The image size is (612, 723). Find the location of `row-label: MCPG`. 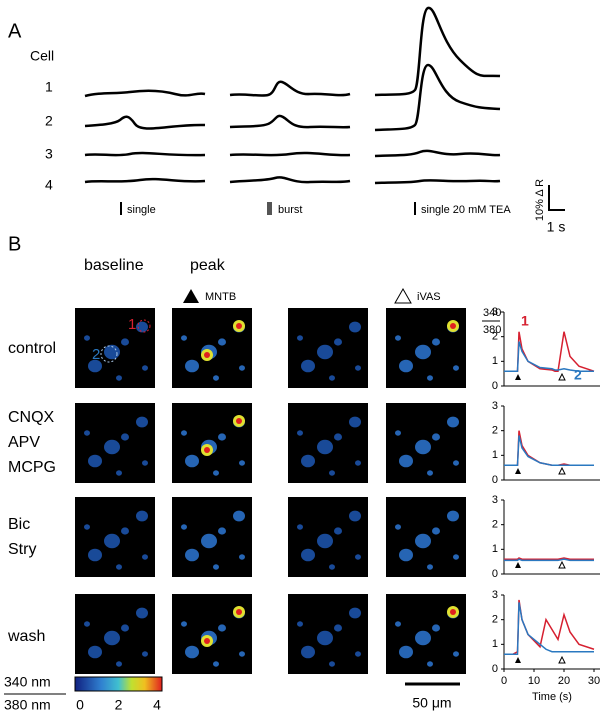

row-label: MCPG is located at coordinates (32, 467).